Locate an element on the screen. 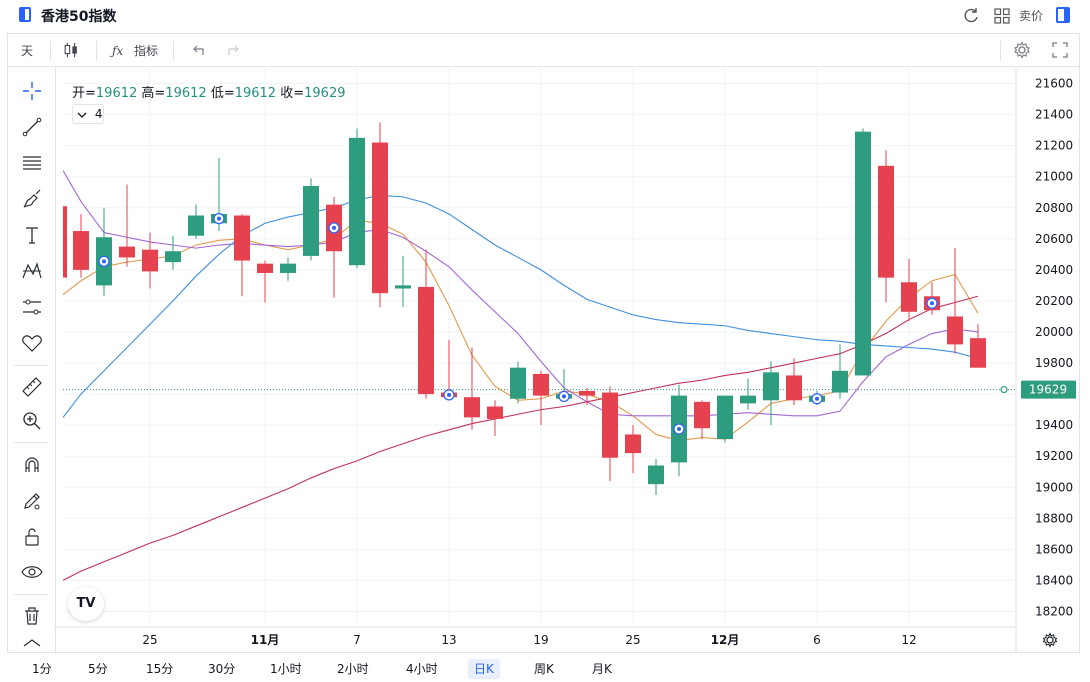 The height and width of the screenshot is (682, 1090). y-tick-label: 20000 is located at coordinates (1054, 332).